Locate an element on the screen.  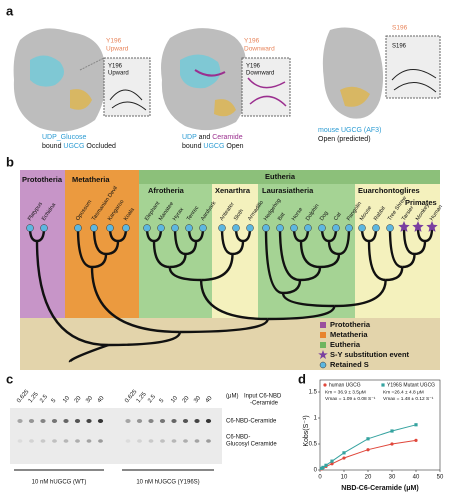
caption: UDP_Glucose is located at coordinates (64, 137).